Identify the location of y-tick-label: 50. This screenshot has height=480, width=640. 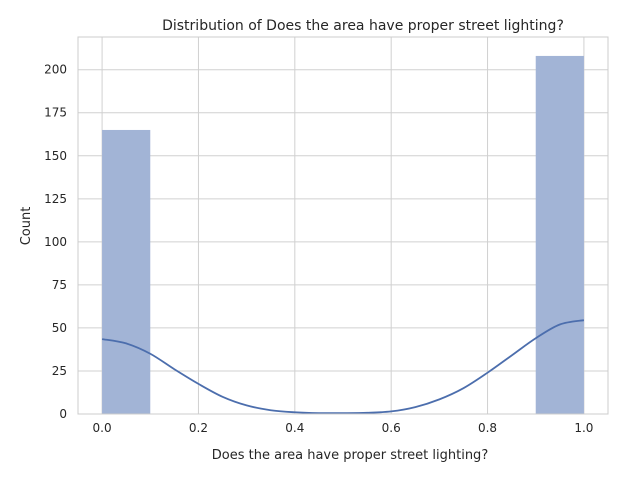
(59, 328).